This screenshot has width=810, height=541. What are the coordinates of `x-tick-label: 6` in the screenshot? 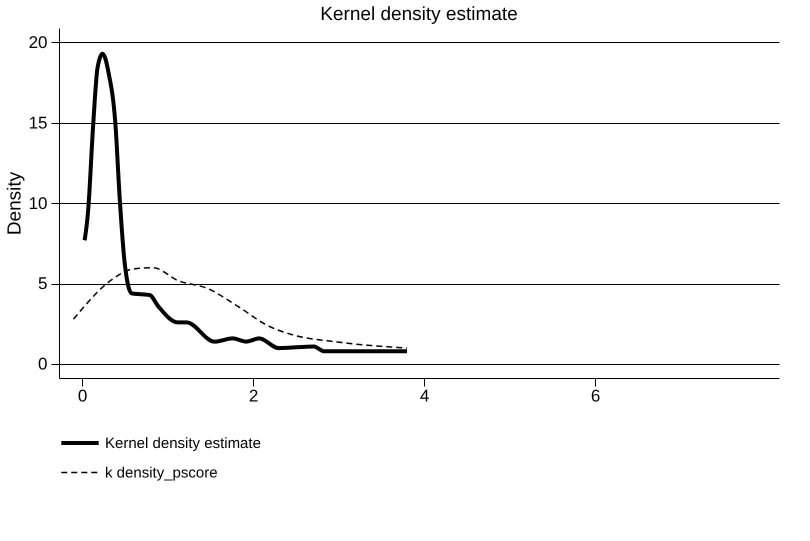 It's located at (595, 396).